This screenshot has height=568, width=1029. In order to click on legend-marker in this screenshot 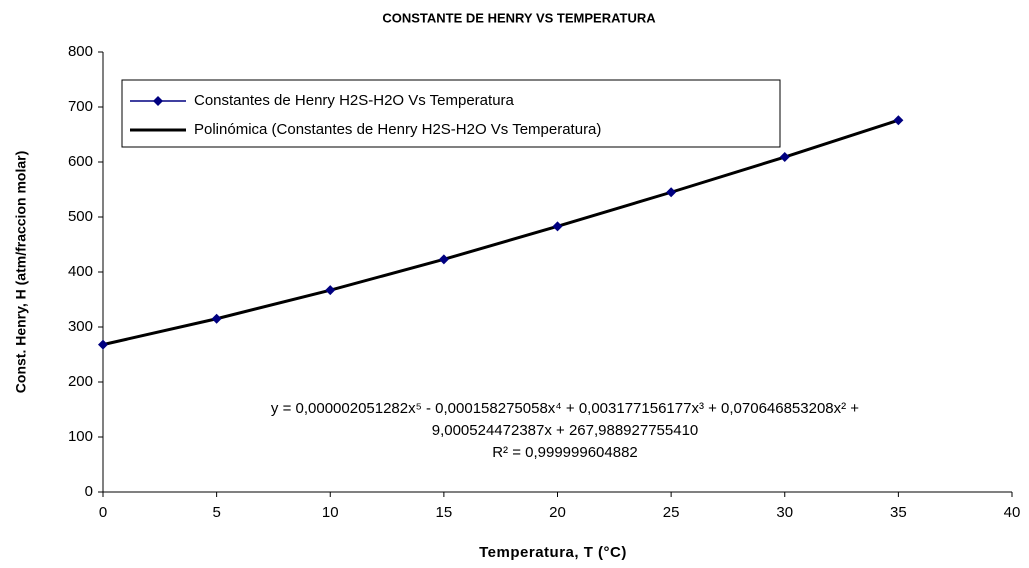, I will do `click(158, 101)`.